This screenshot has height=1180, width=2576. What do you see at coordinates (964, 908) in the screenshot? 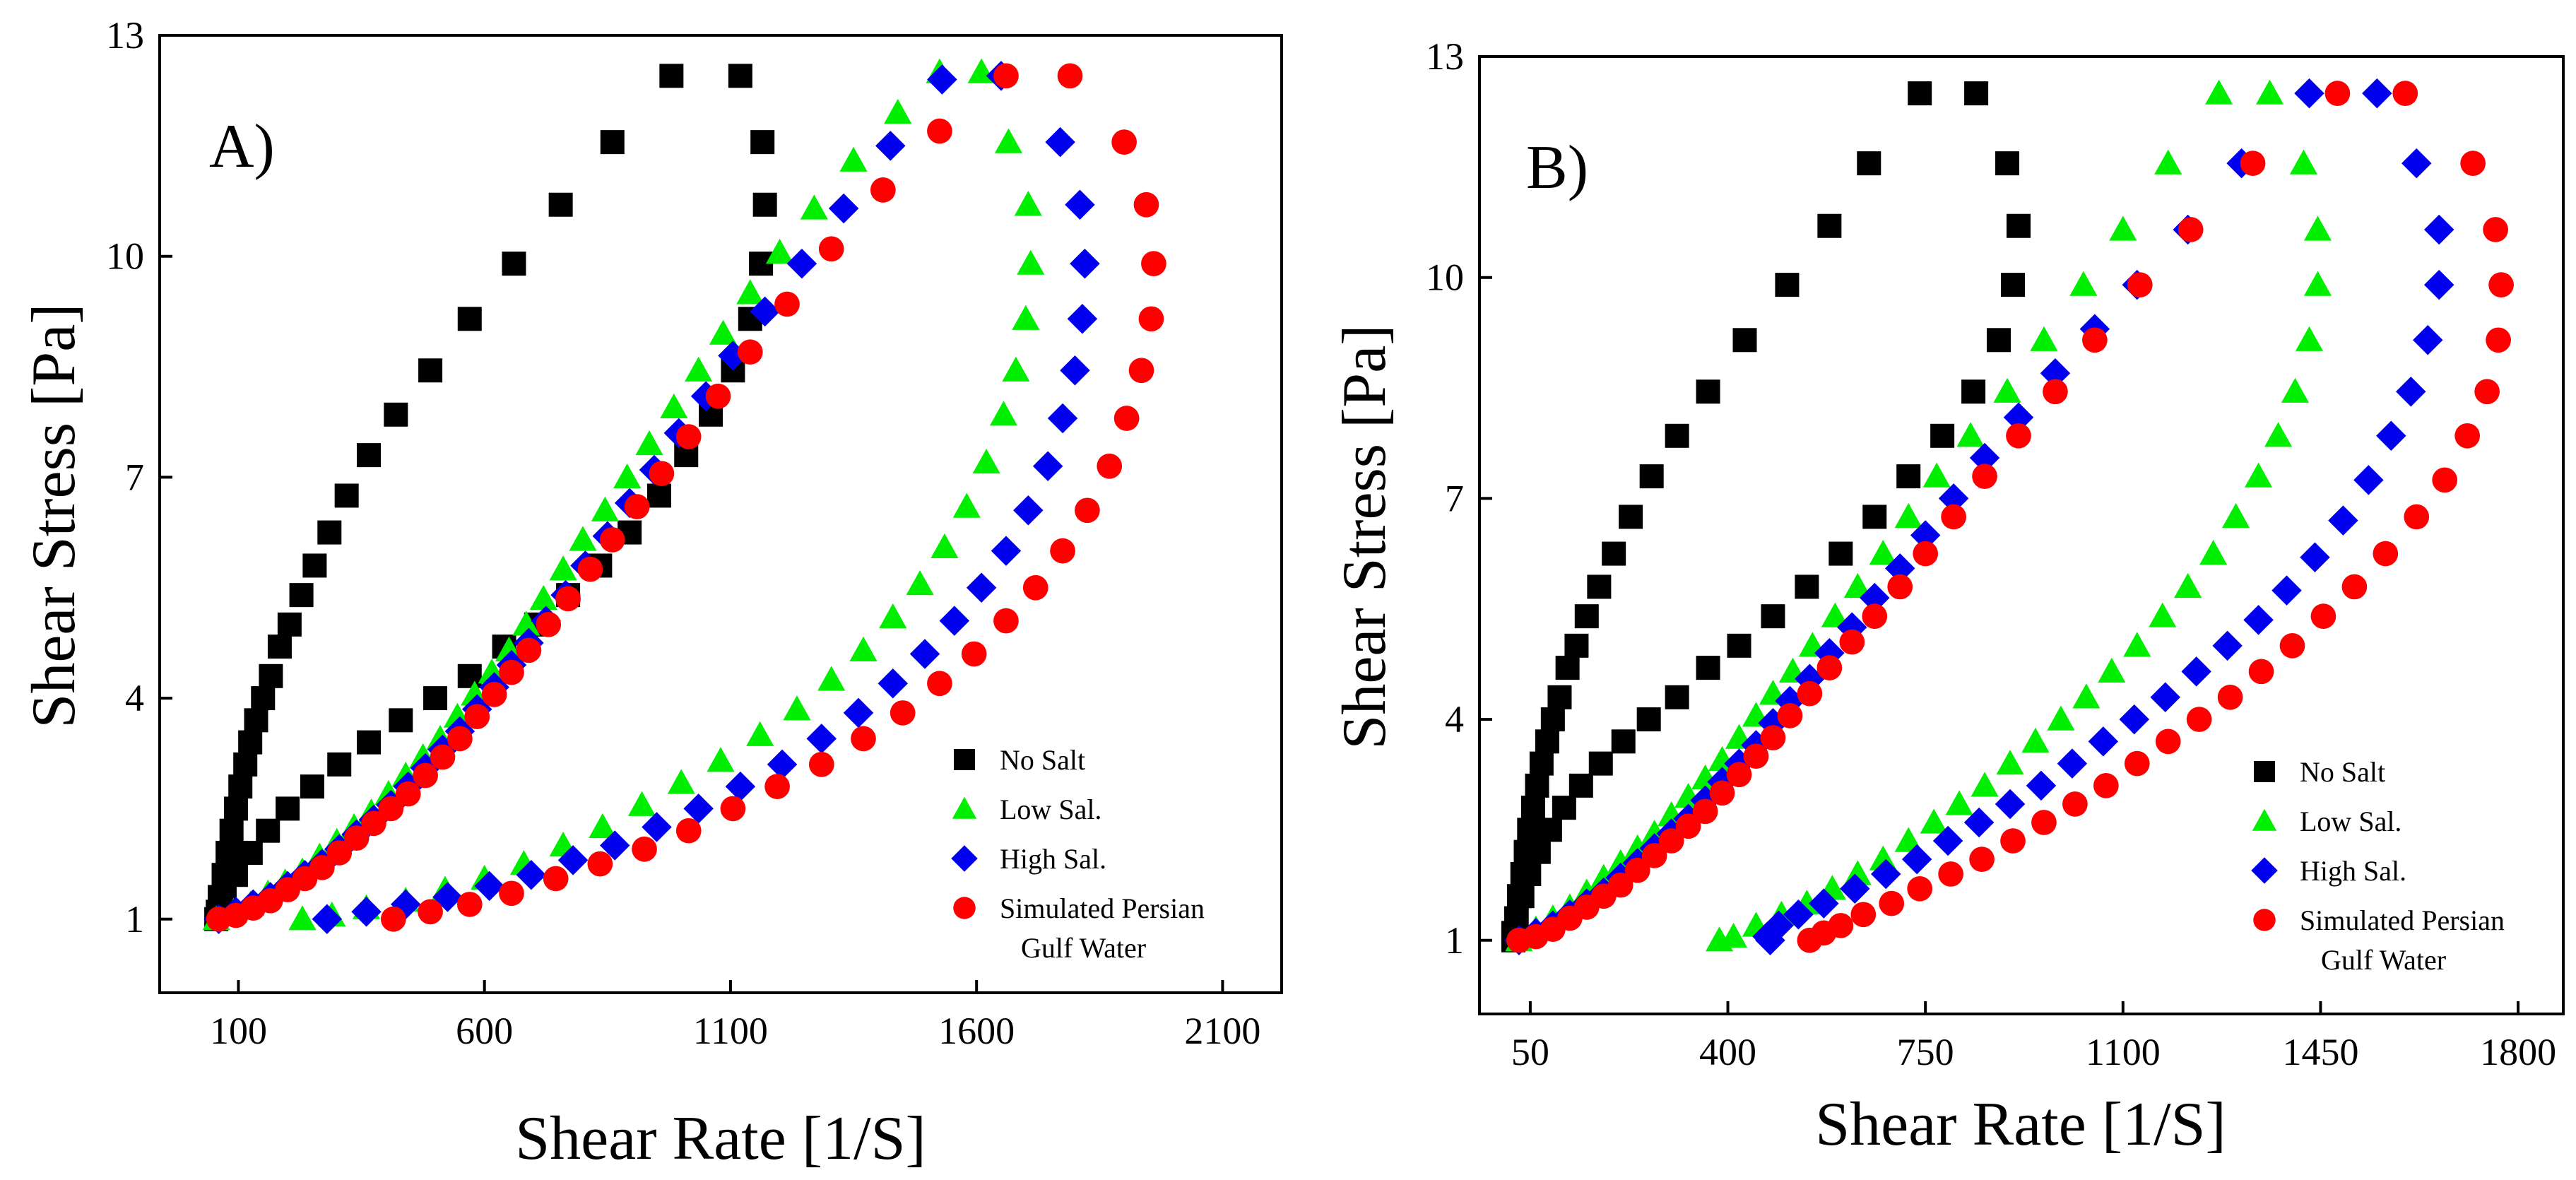
I see `panel-a-legend-marker-simulated-persian-gulf-water` at bounding box center [964, 908].